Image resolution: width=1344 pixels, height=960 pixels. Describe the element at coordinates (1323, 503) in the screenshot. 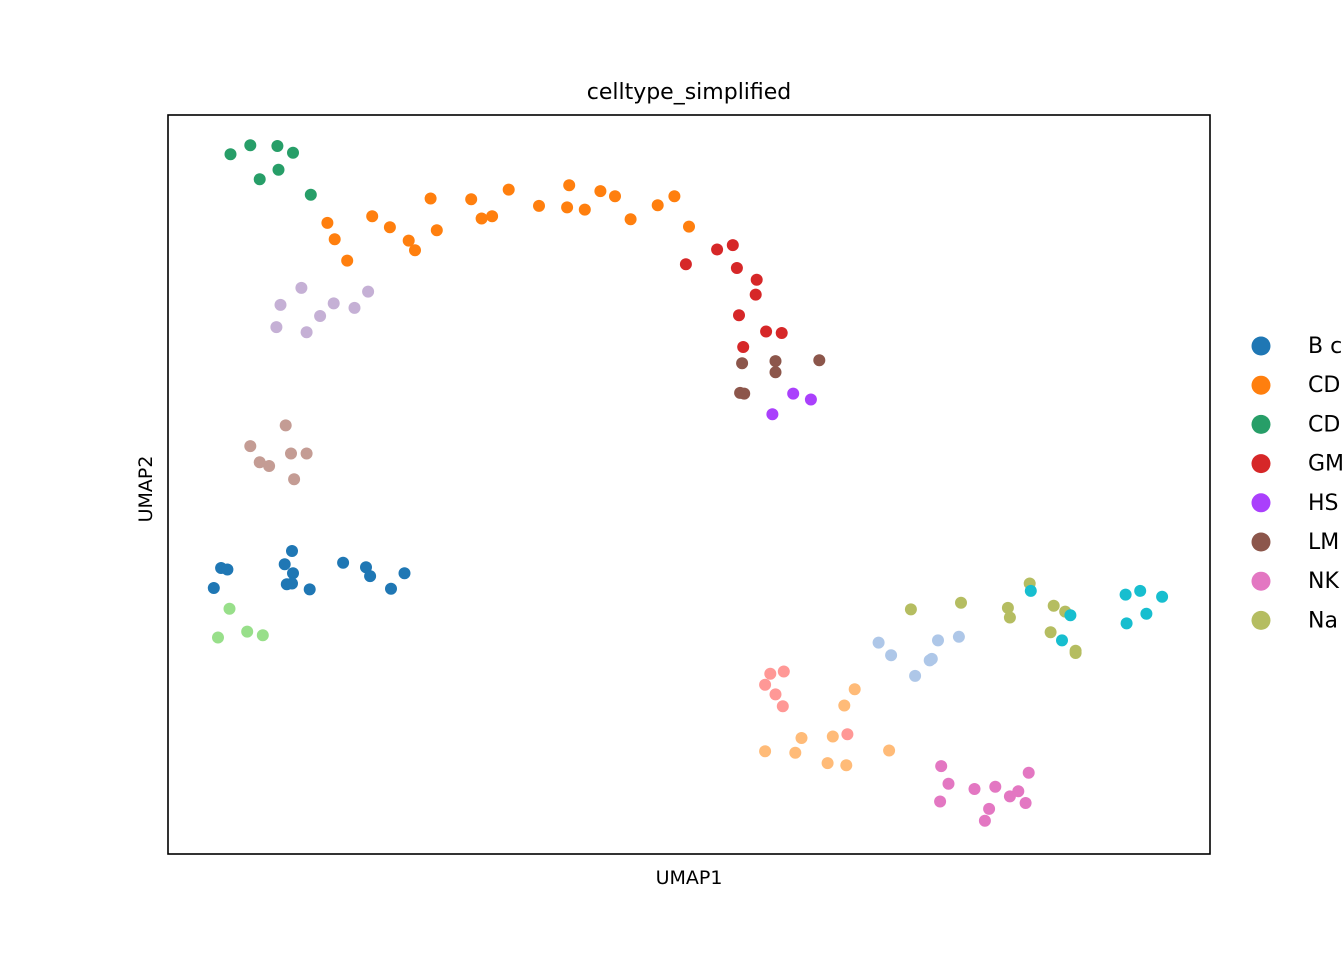

I see `legend-label-4: HS` at that location.